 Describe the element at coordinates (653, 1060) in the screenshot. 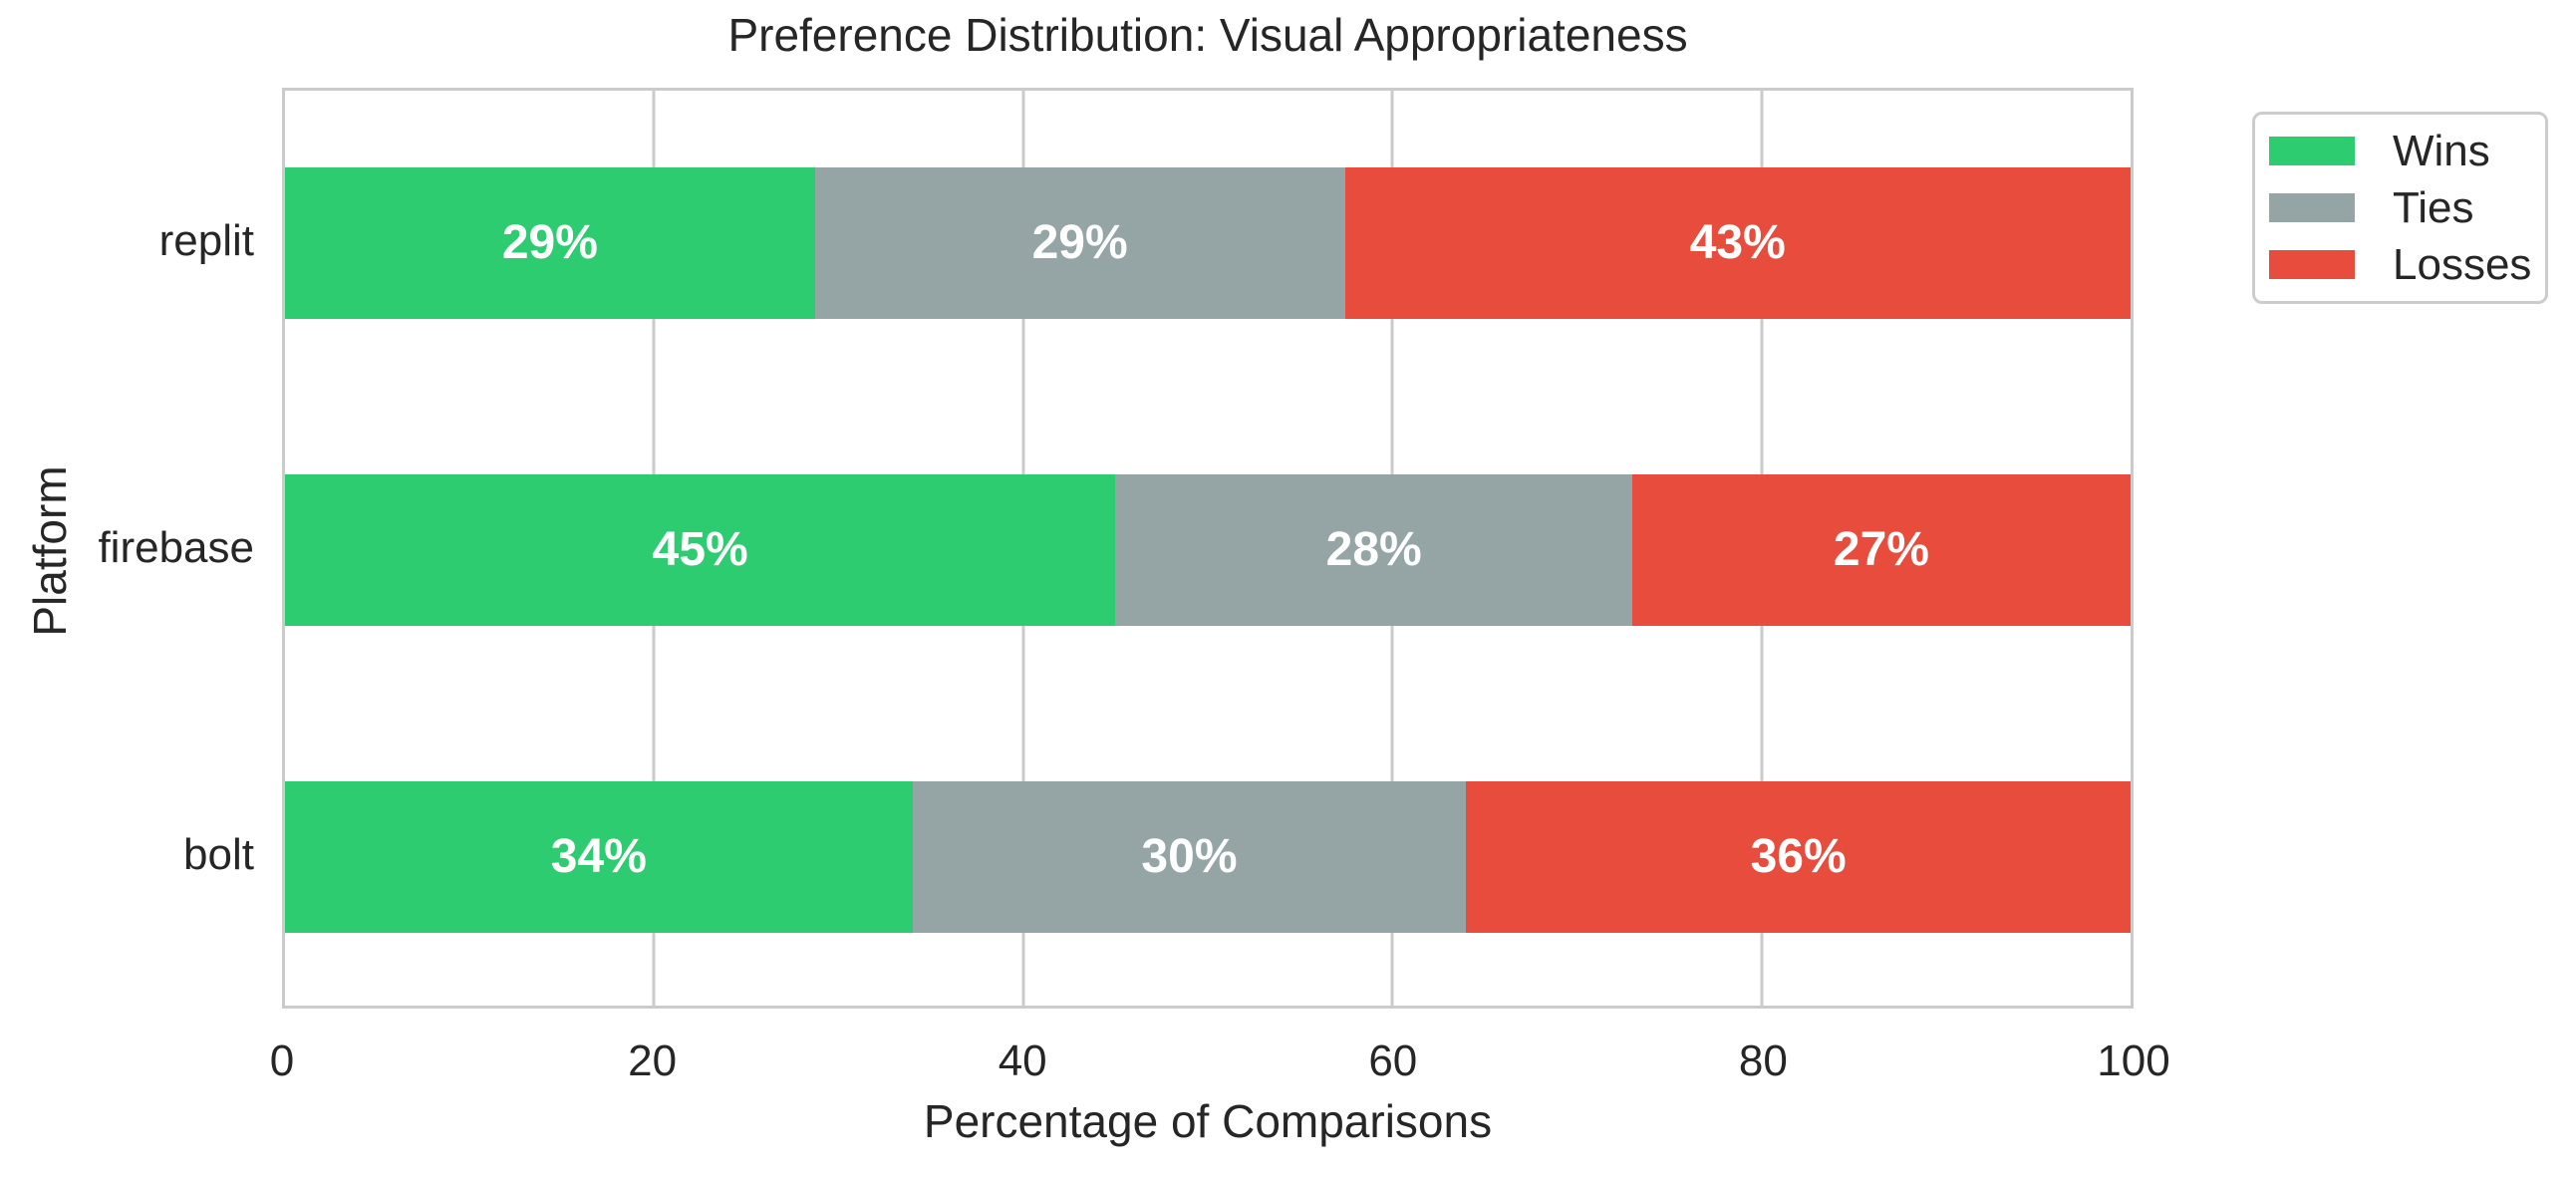

I see `x-tick-label-20: 20` at that location.